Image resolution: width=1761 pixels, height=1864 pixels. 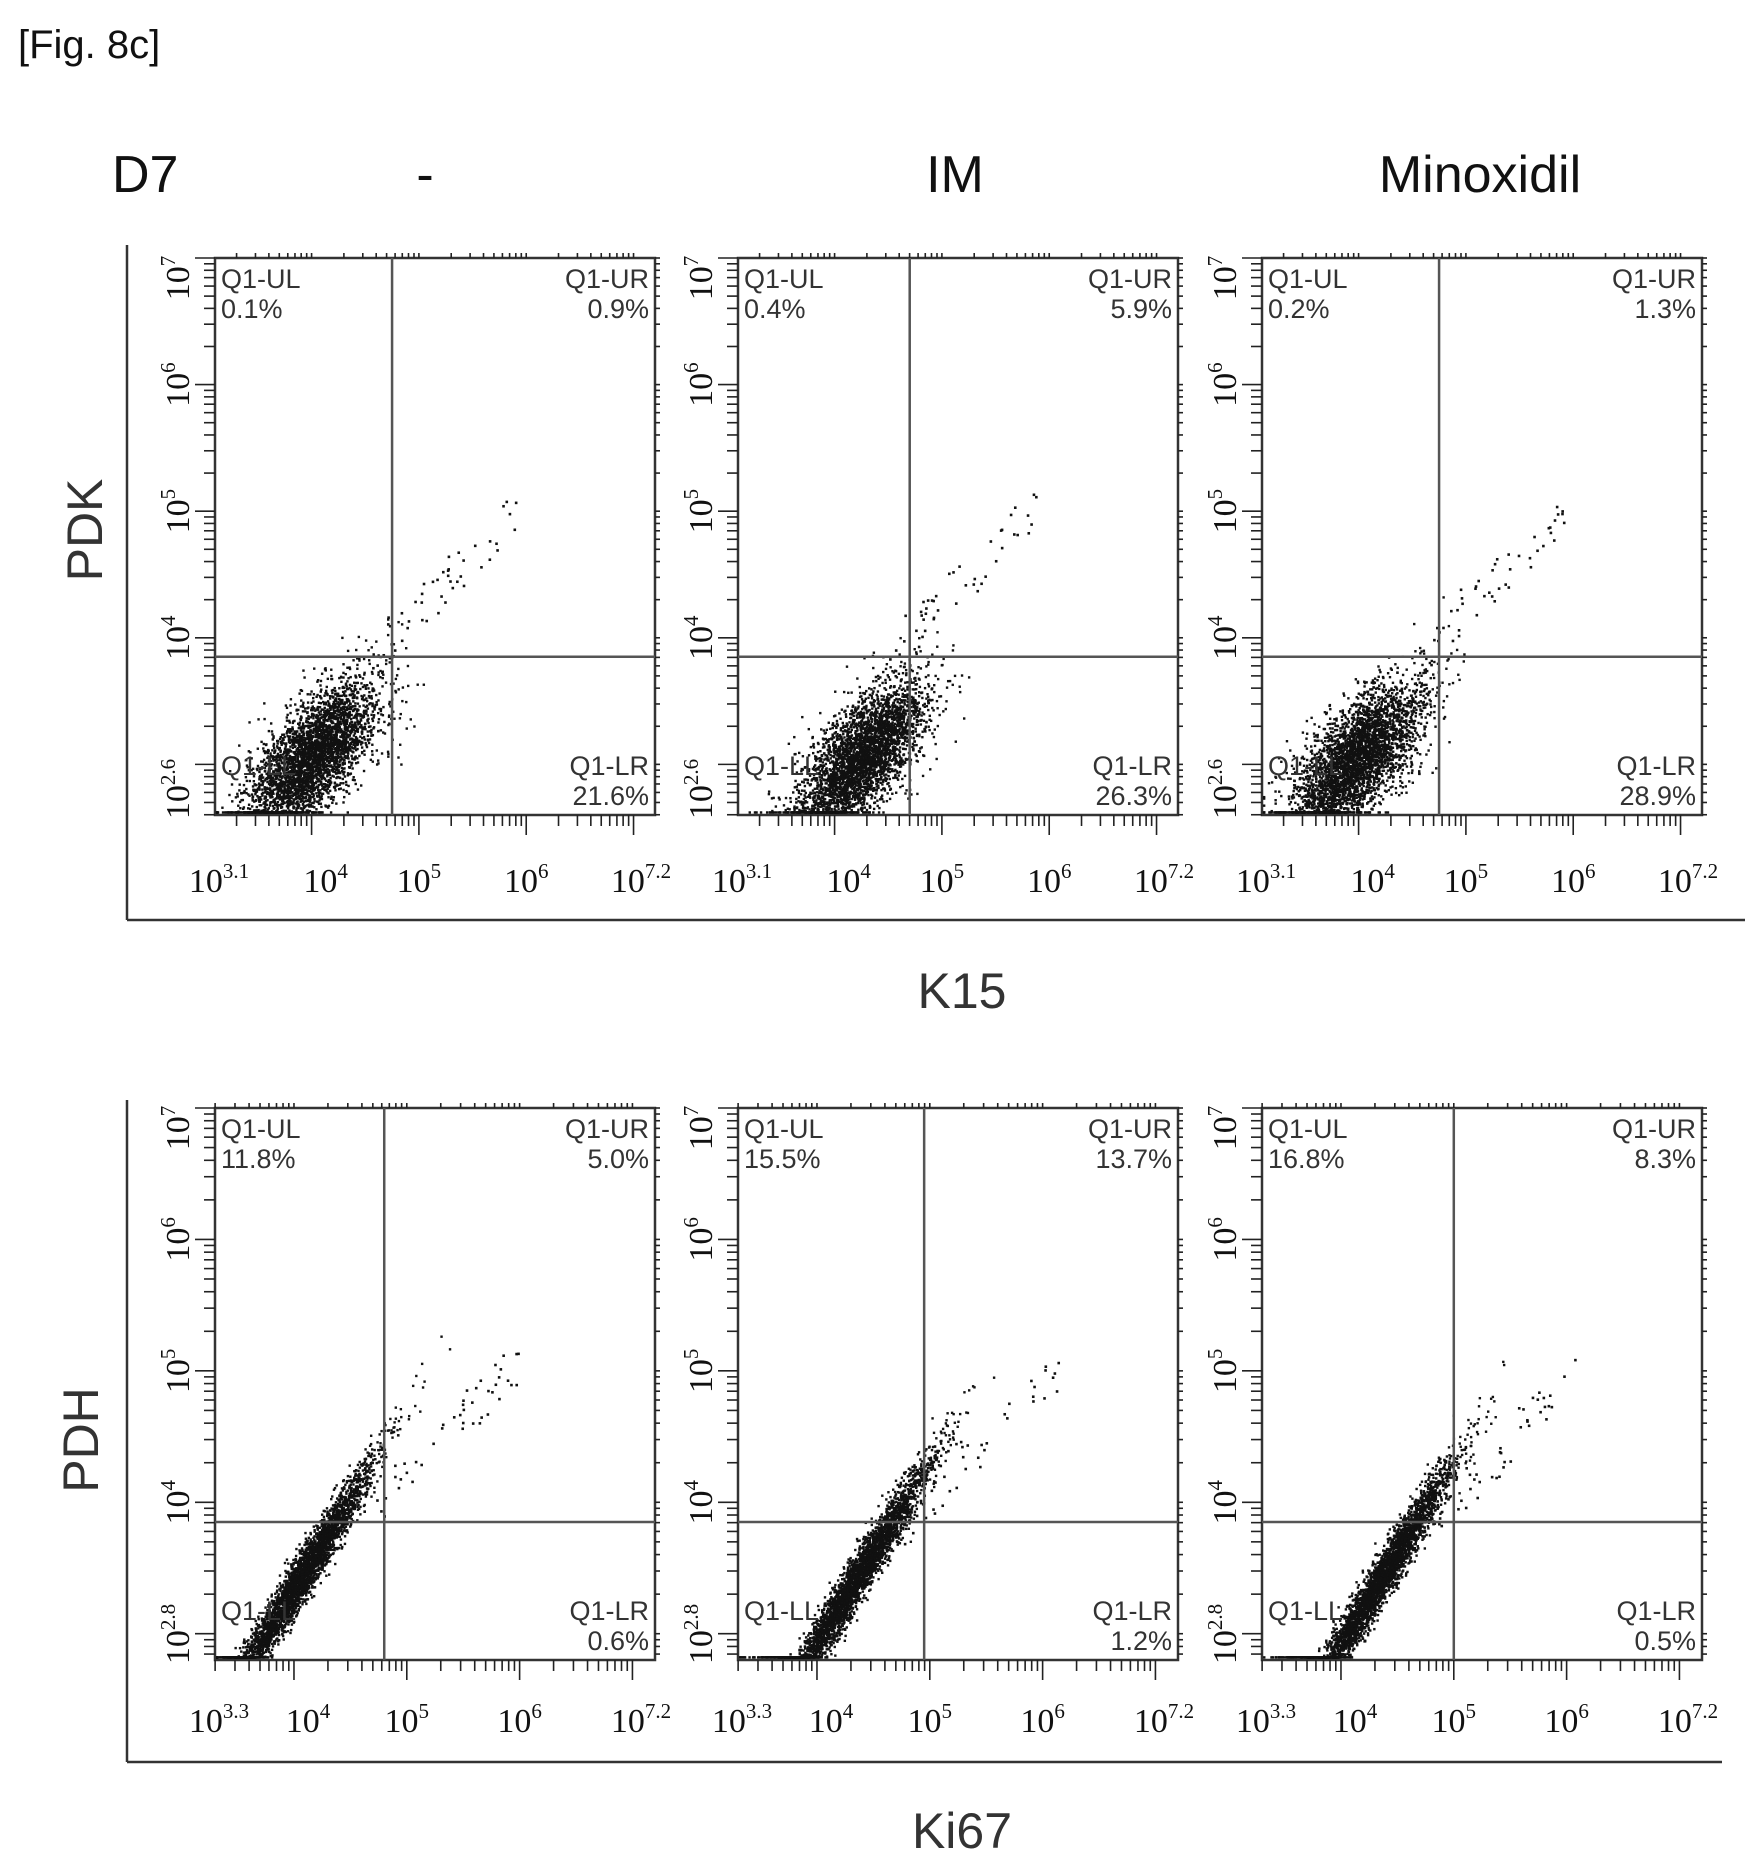 I want to click on quadrant-percent-ul: 0.1%, so click(x=252, y=309).